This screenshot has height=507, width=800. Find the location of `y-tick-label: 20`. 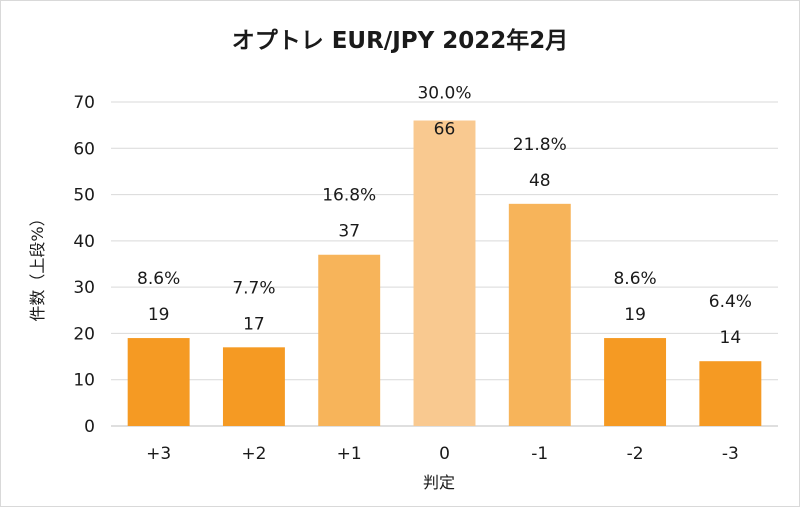

y-tick-label: 20 is located at coordinates (84, 334).